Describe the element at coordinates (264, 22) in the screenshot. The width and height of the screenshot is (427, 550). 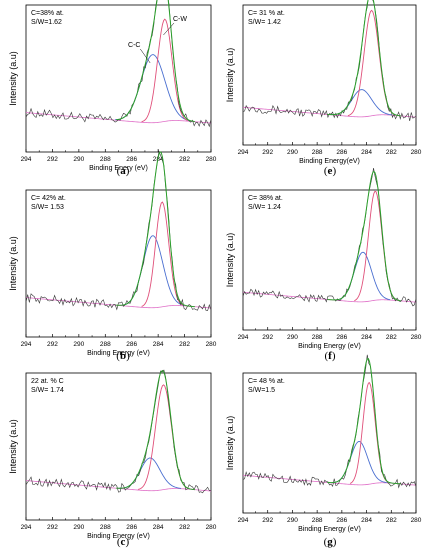
I see `annotation-line: S/W= 1.42` at that location.